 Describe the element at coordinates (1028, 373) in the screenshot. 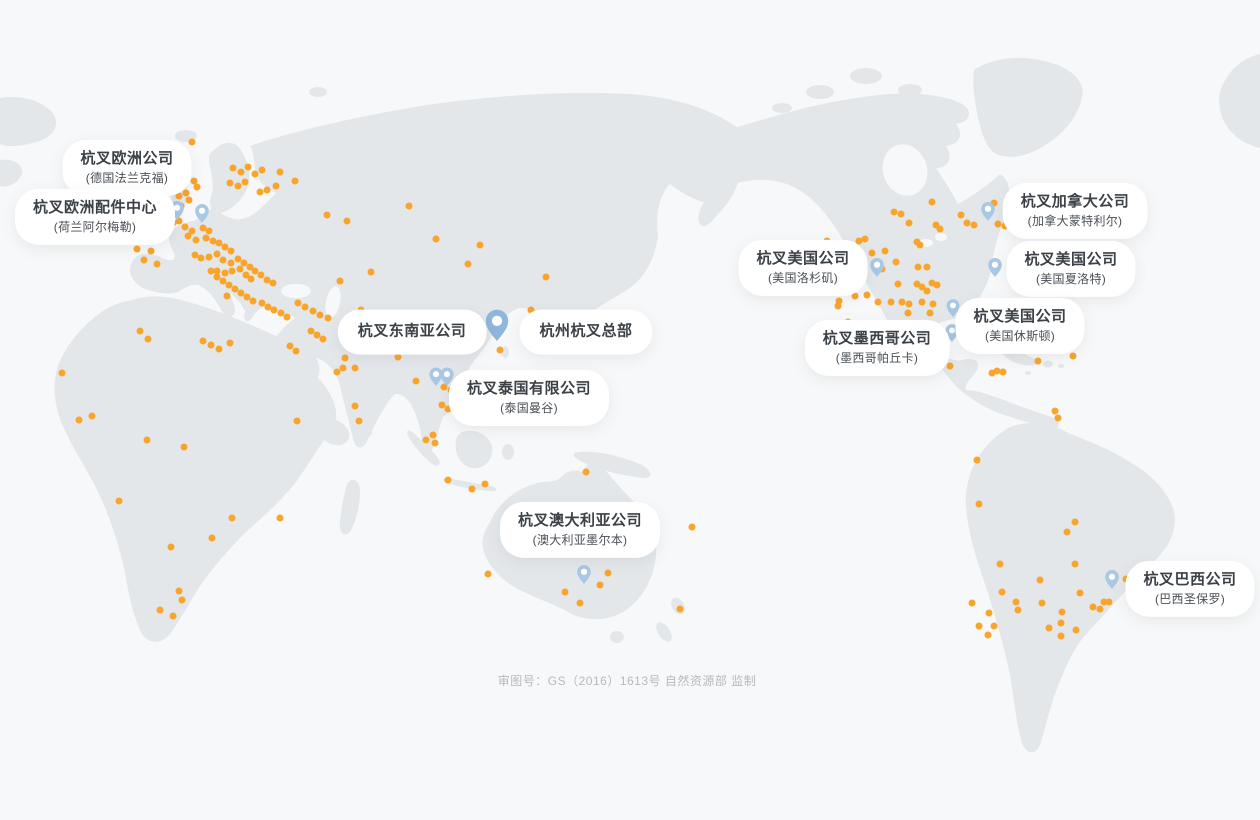

I see `landmass-jamaica` at that location.